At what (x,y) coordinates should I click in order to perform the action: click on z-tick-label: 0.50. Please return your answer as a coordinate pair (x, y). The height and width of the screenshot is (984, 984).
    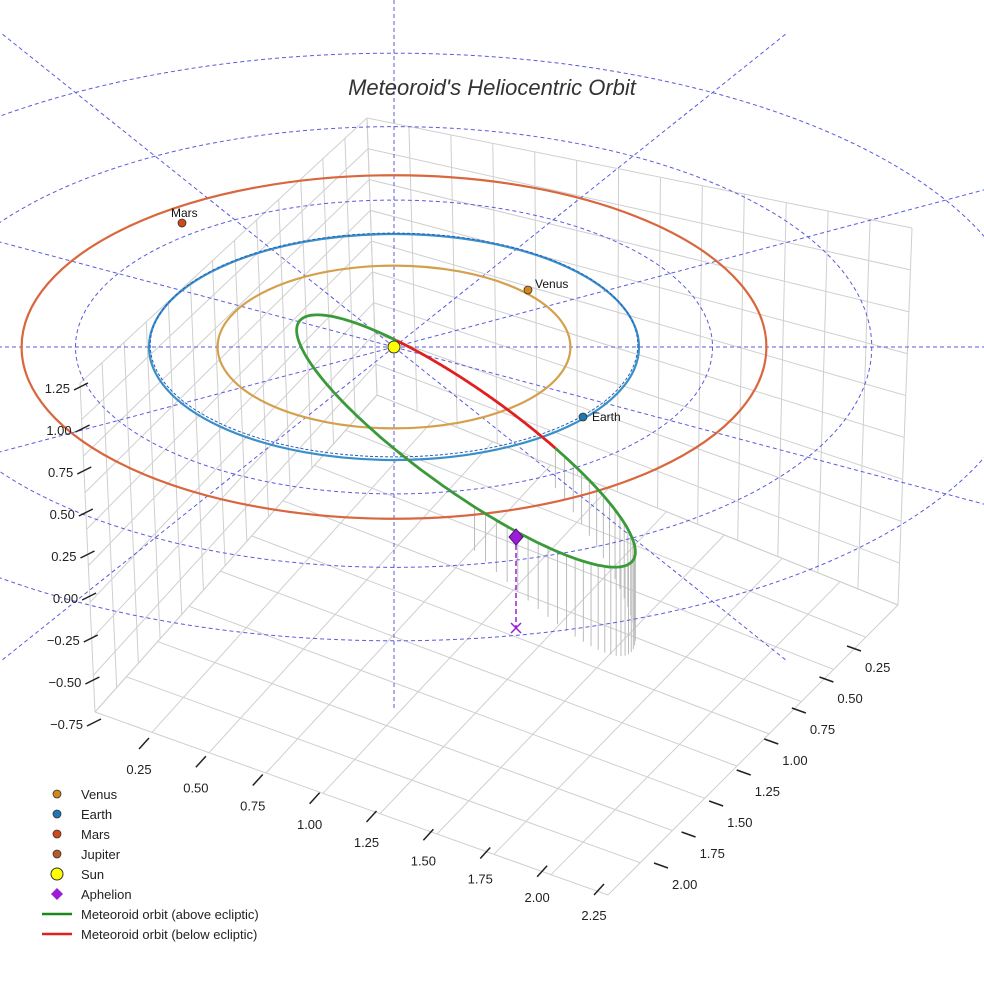
    Looking at the image, I should click on (62, 514).